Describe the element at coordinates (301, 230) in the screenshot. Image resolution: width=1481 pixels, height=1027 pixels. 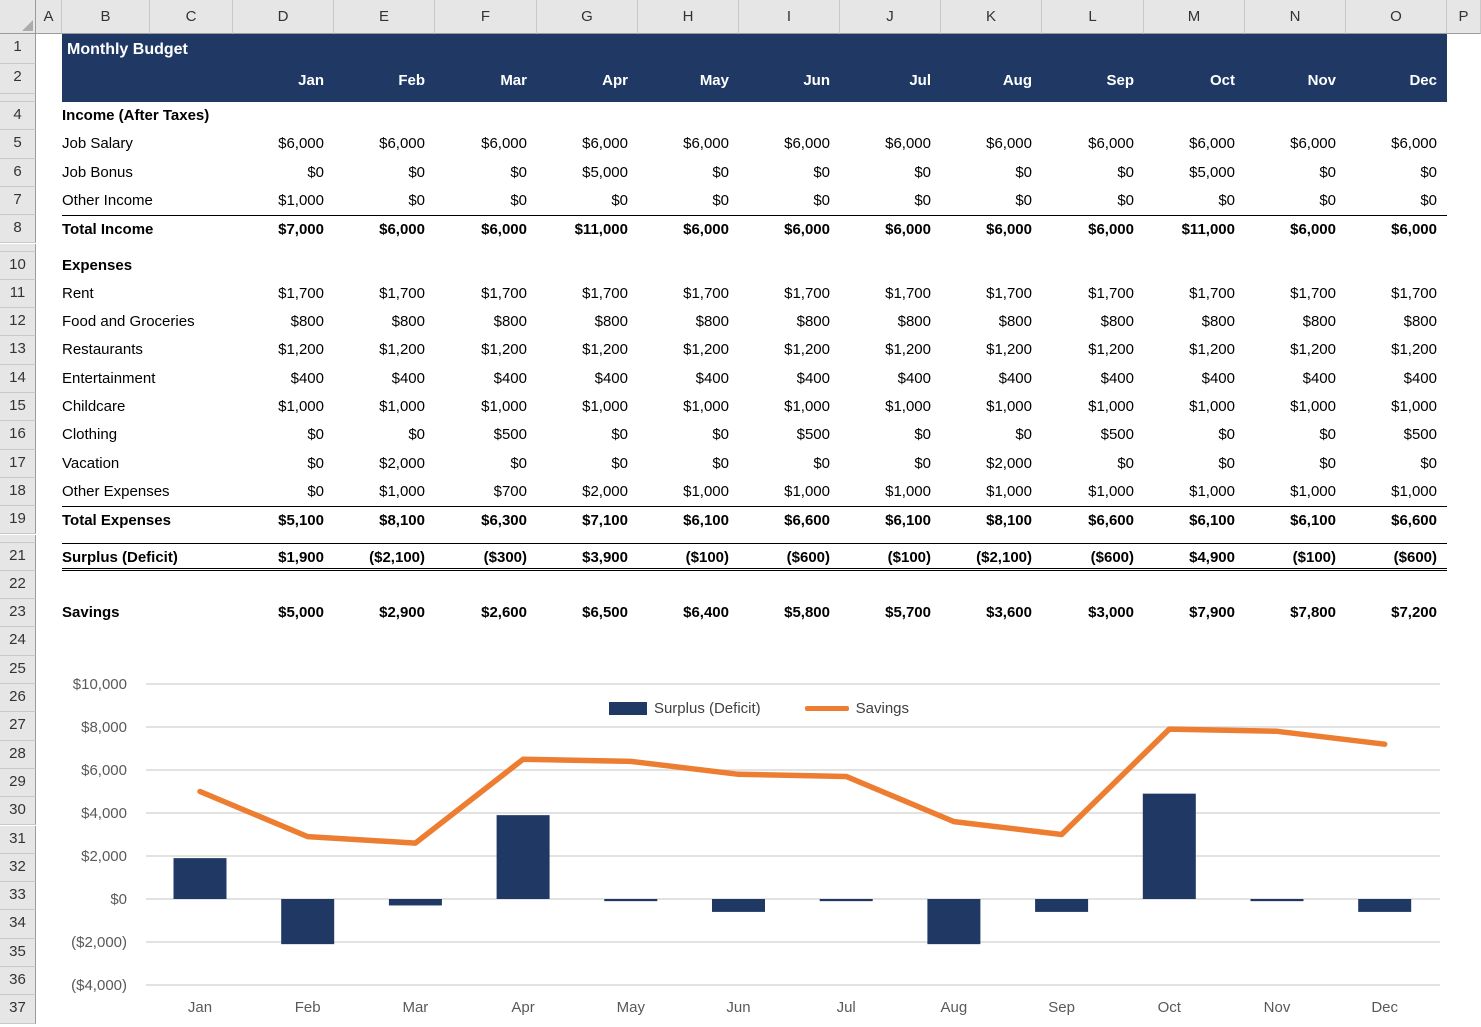
I see `cell-total-income-jan: $7,000` at that location.